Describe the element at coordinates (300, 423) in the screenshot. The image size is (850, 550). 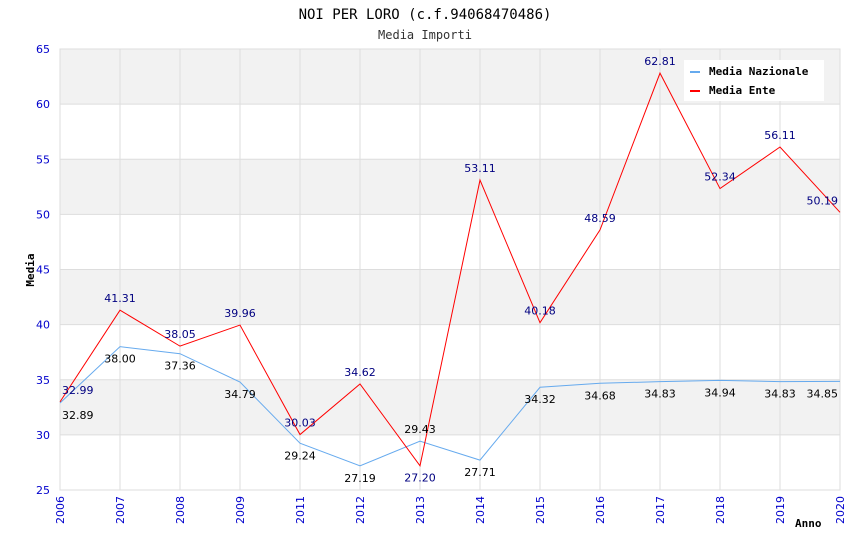
I see `data-label: 30.03` at that location.